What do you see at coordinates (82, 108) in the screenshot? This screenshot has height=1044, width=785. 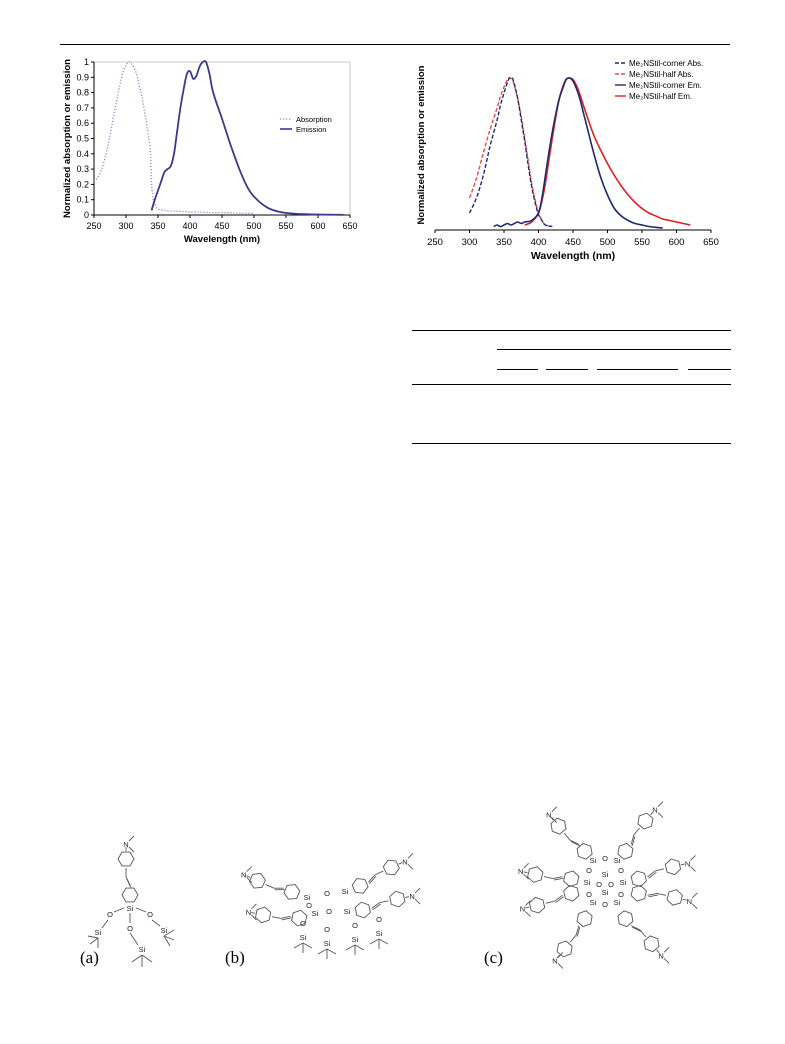 I see `y-tick-label: 0.7` at bounding box center [82, 108].